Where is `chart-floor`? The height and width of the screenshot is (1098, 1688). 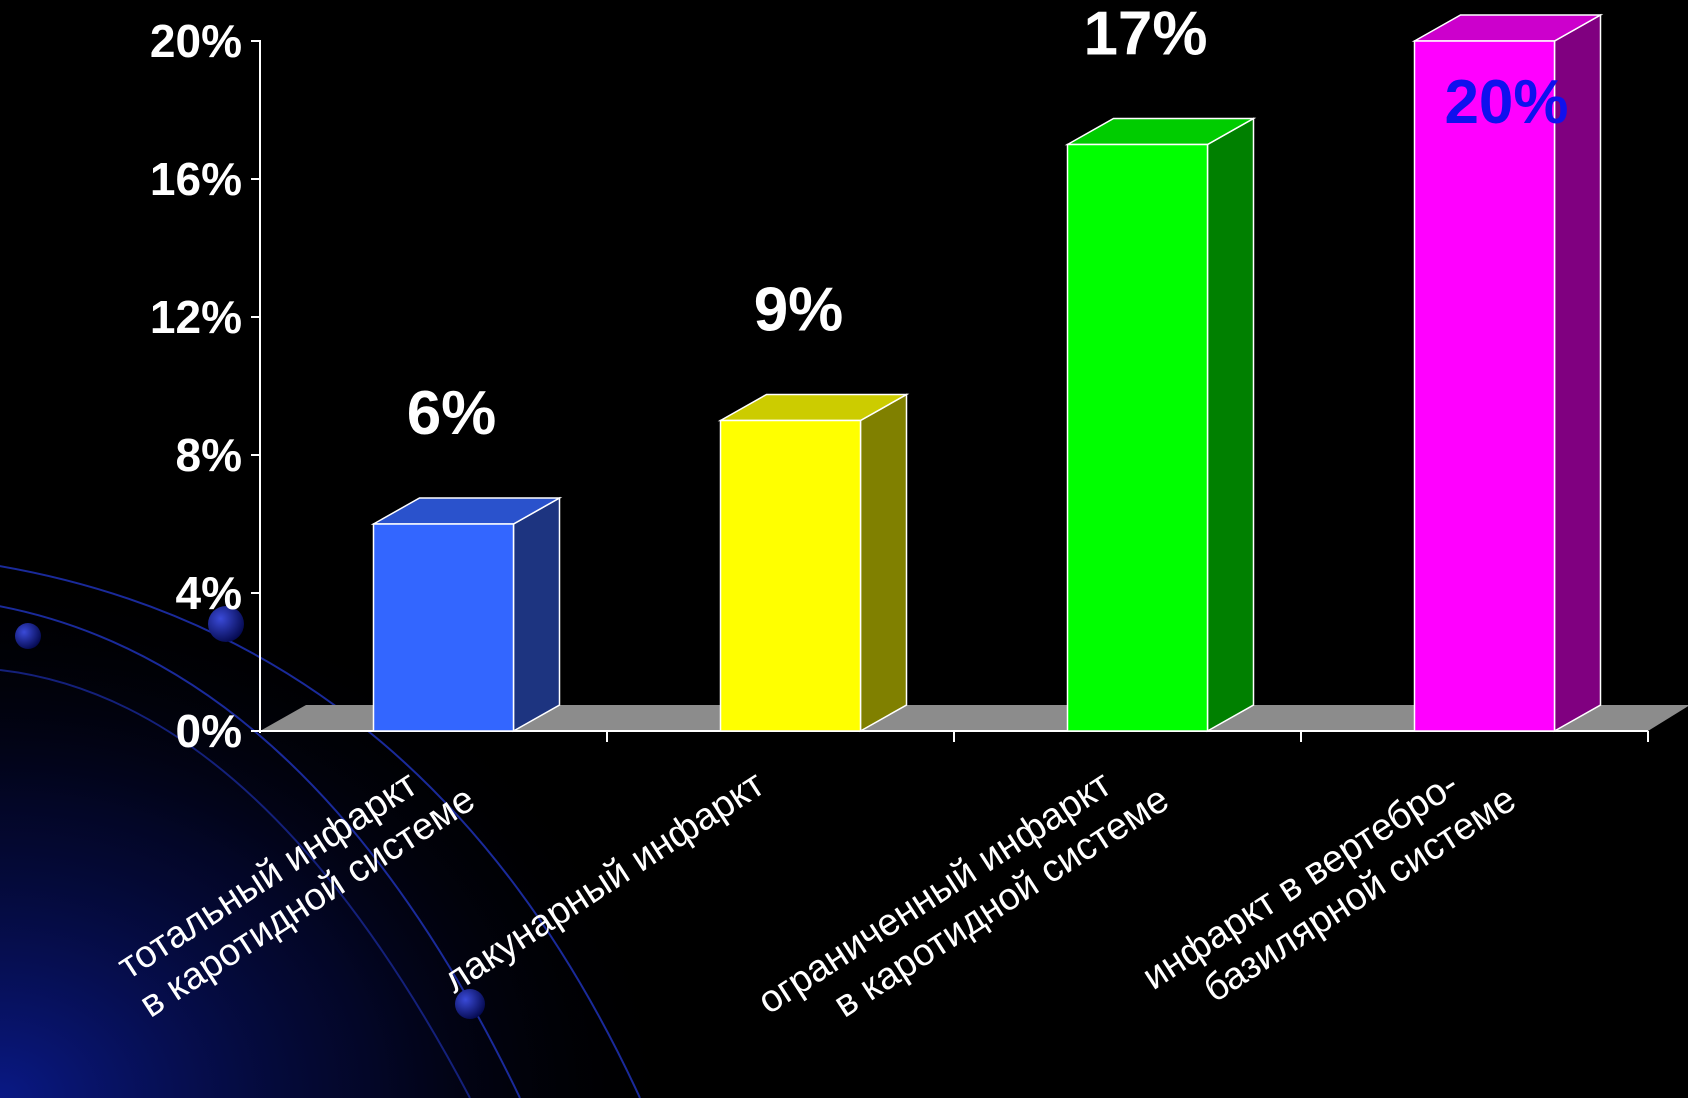 chart-floor is located at coordinates (974, 718).